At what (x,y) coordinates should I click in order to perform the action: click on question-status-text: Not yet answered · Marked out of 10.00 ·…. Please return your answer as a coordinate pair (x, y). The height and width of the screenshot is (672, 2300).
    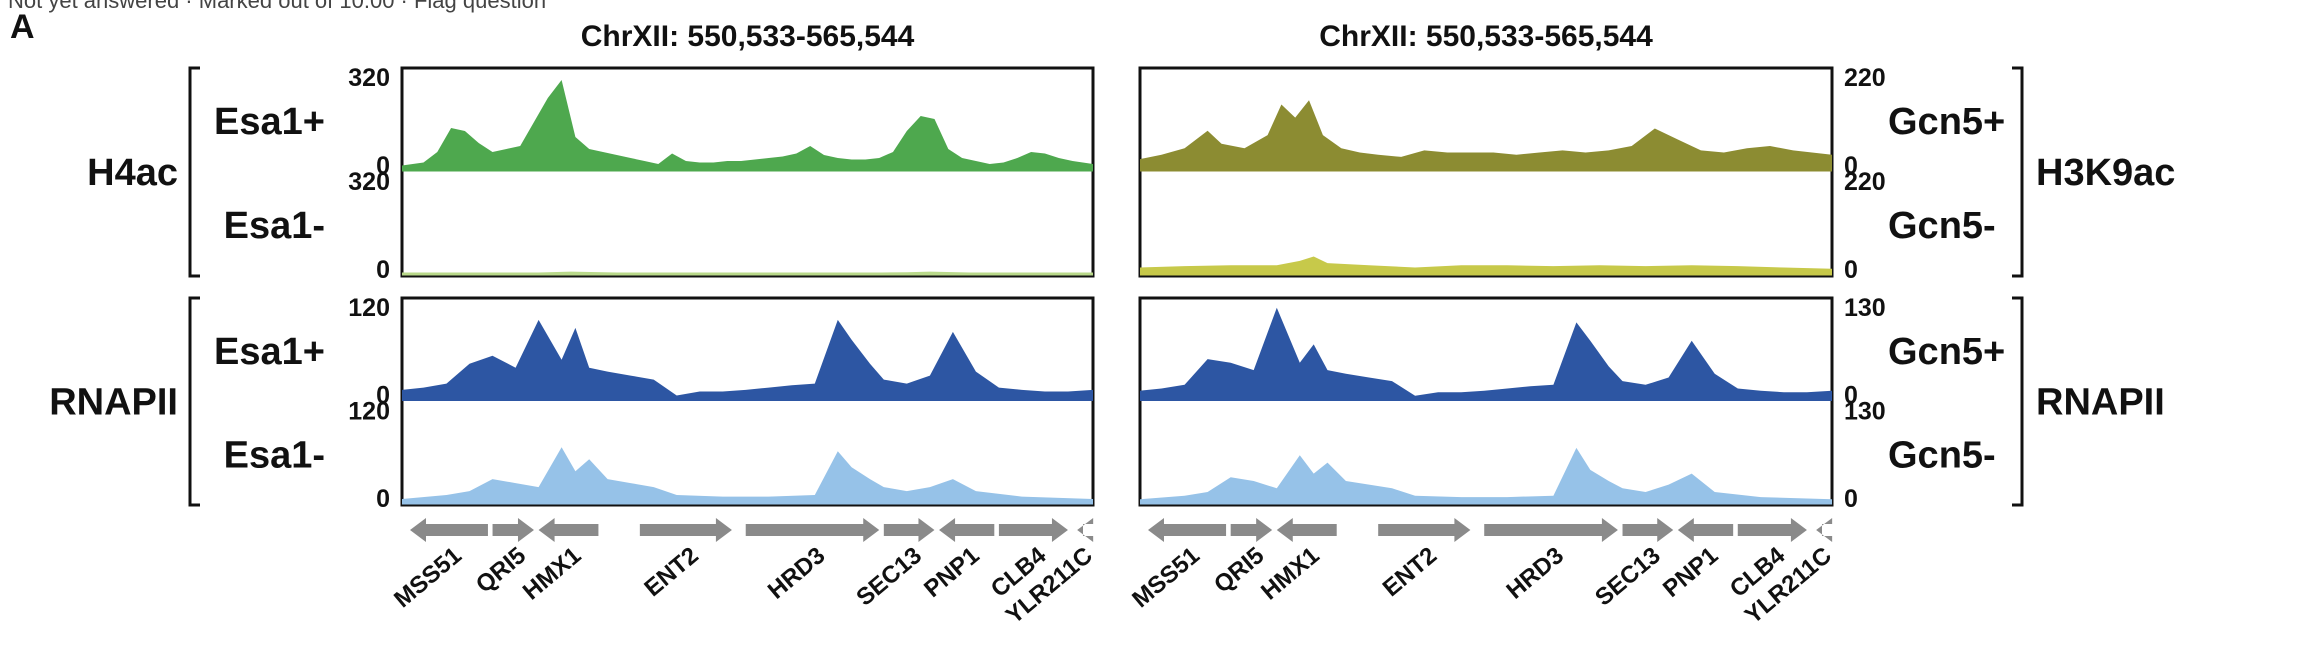
    Looking at the image, I should click on (277, 6).